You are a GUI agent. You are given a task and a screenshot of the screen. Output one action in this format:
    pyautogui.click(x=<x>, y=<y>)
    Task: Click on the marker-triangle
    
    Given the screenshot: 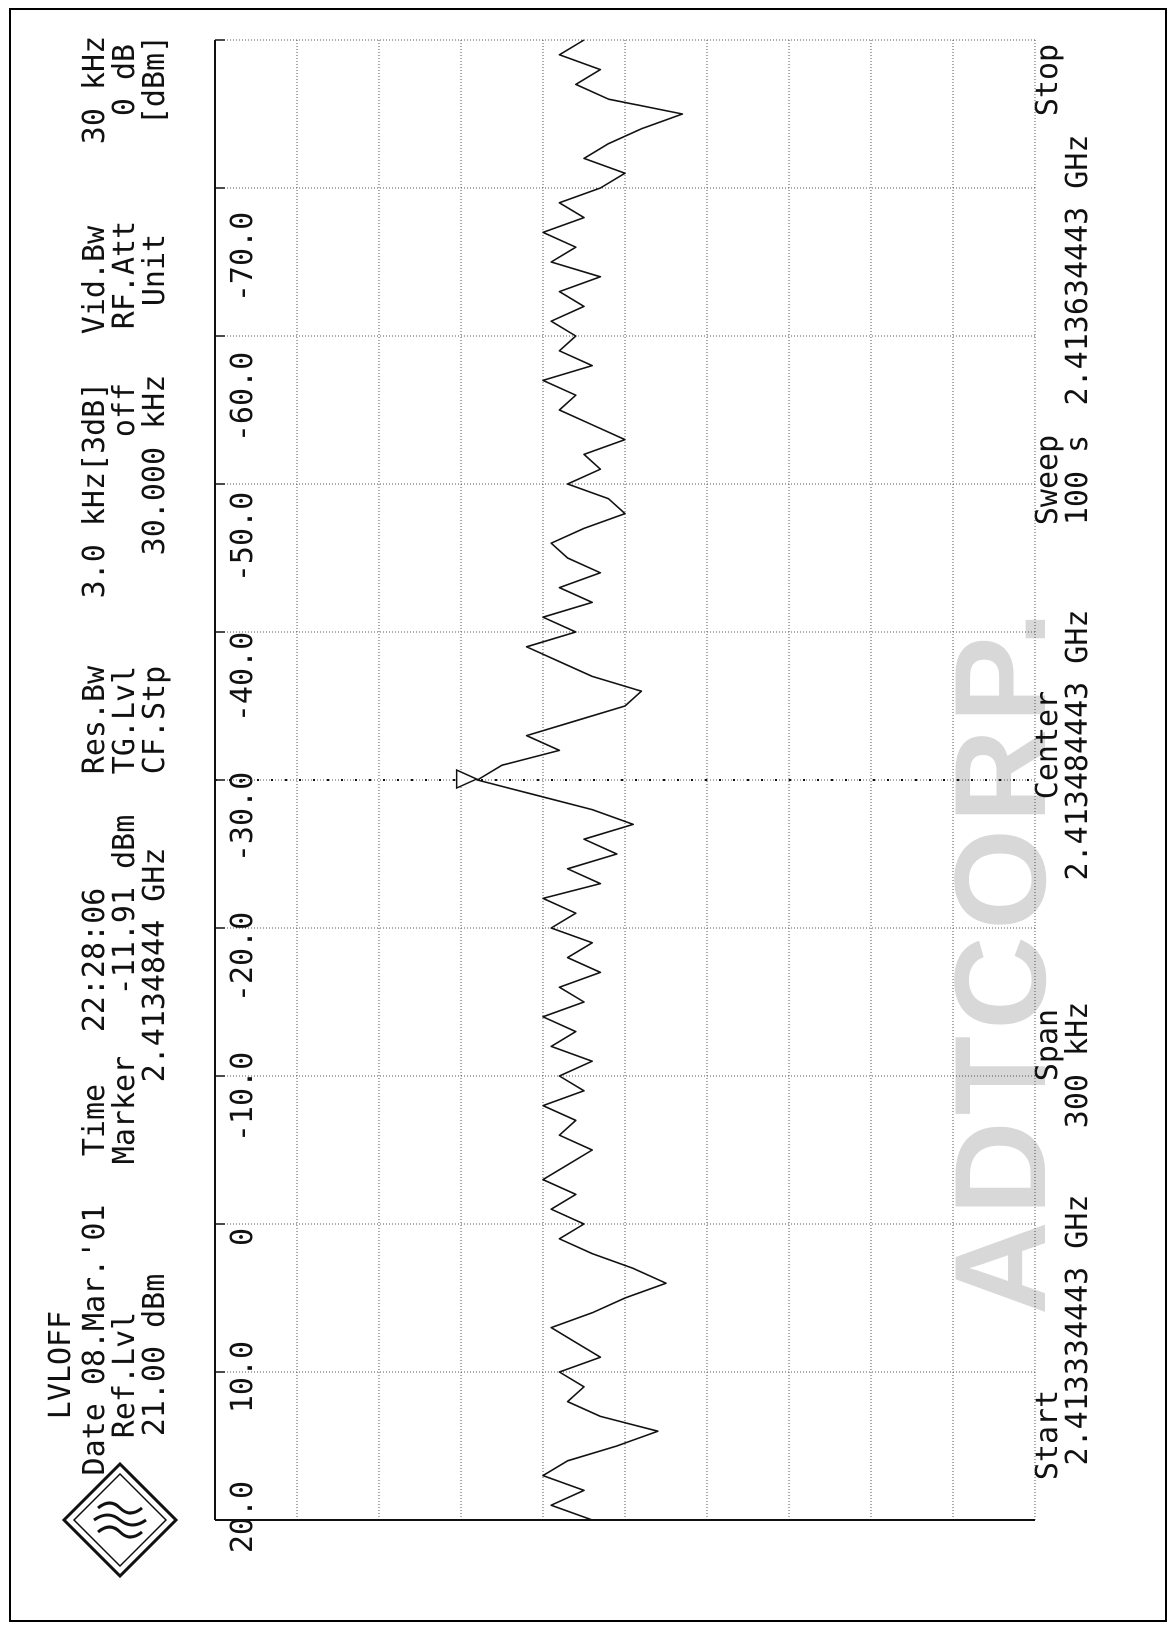 What is the action you would take?
    pyautogui.click(x=467, y=779)
    